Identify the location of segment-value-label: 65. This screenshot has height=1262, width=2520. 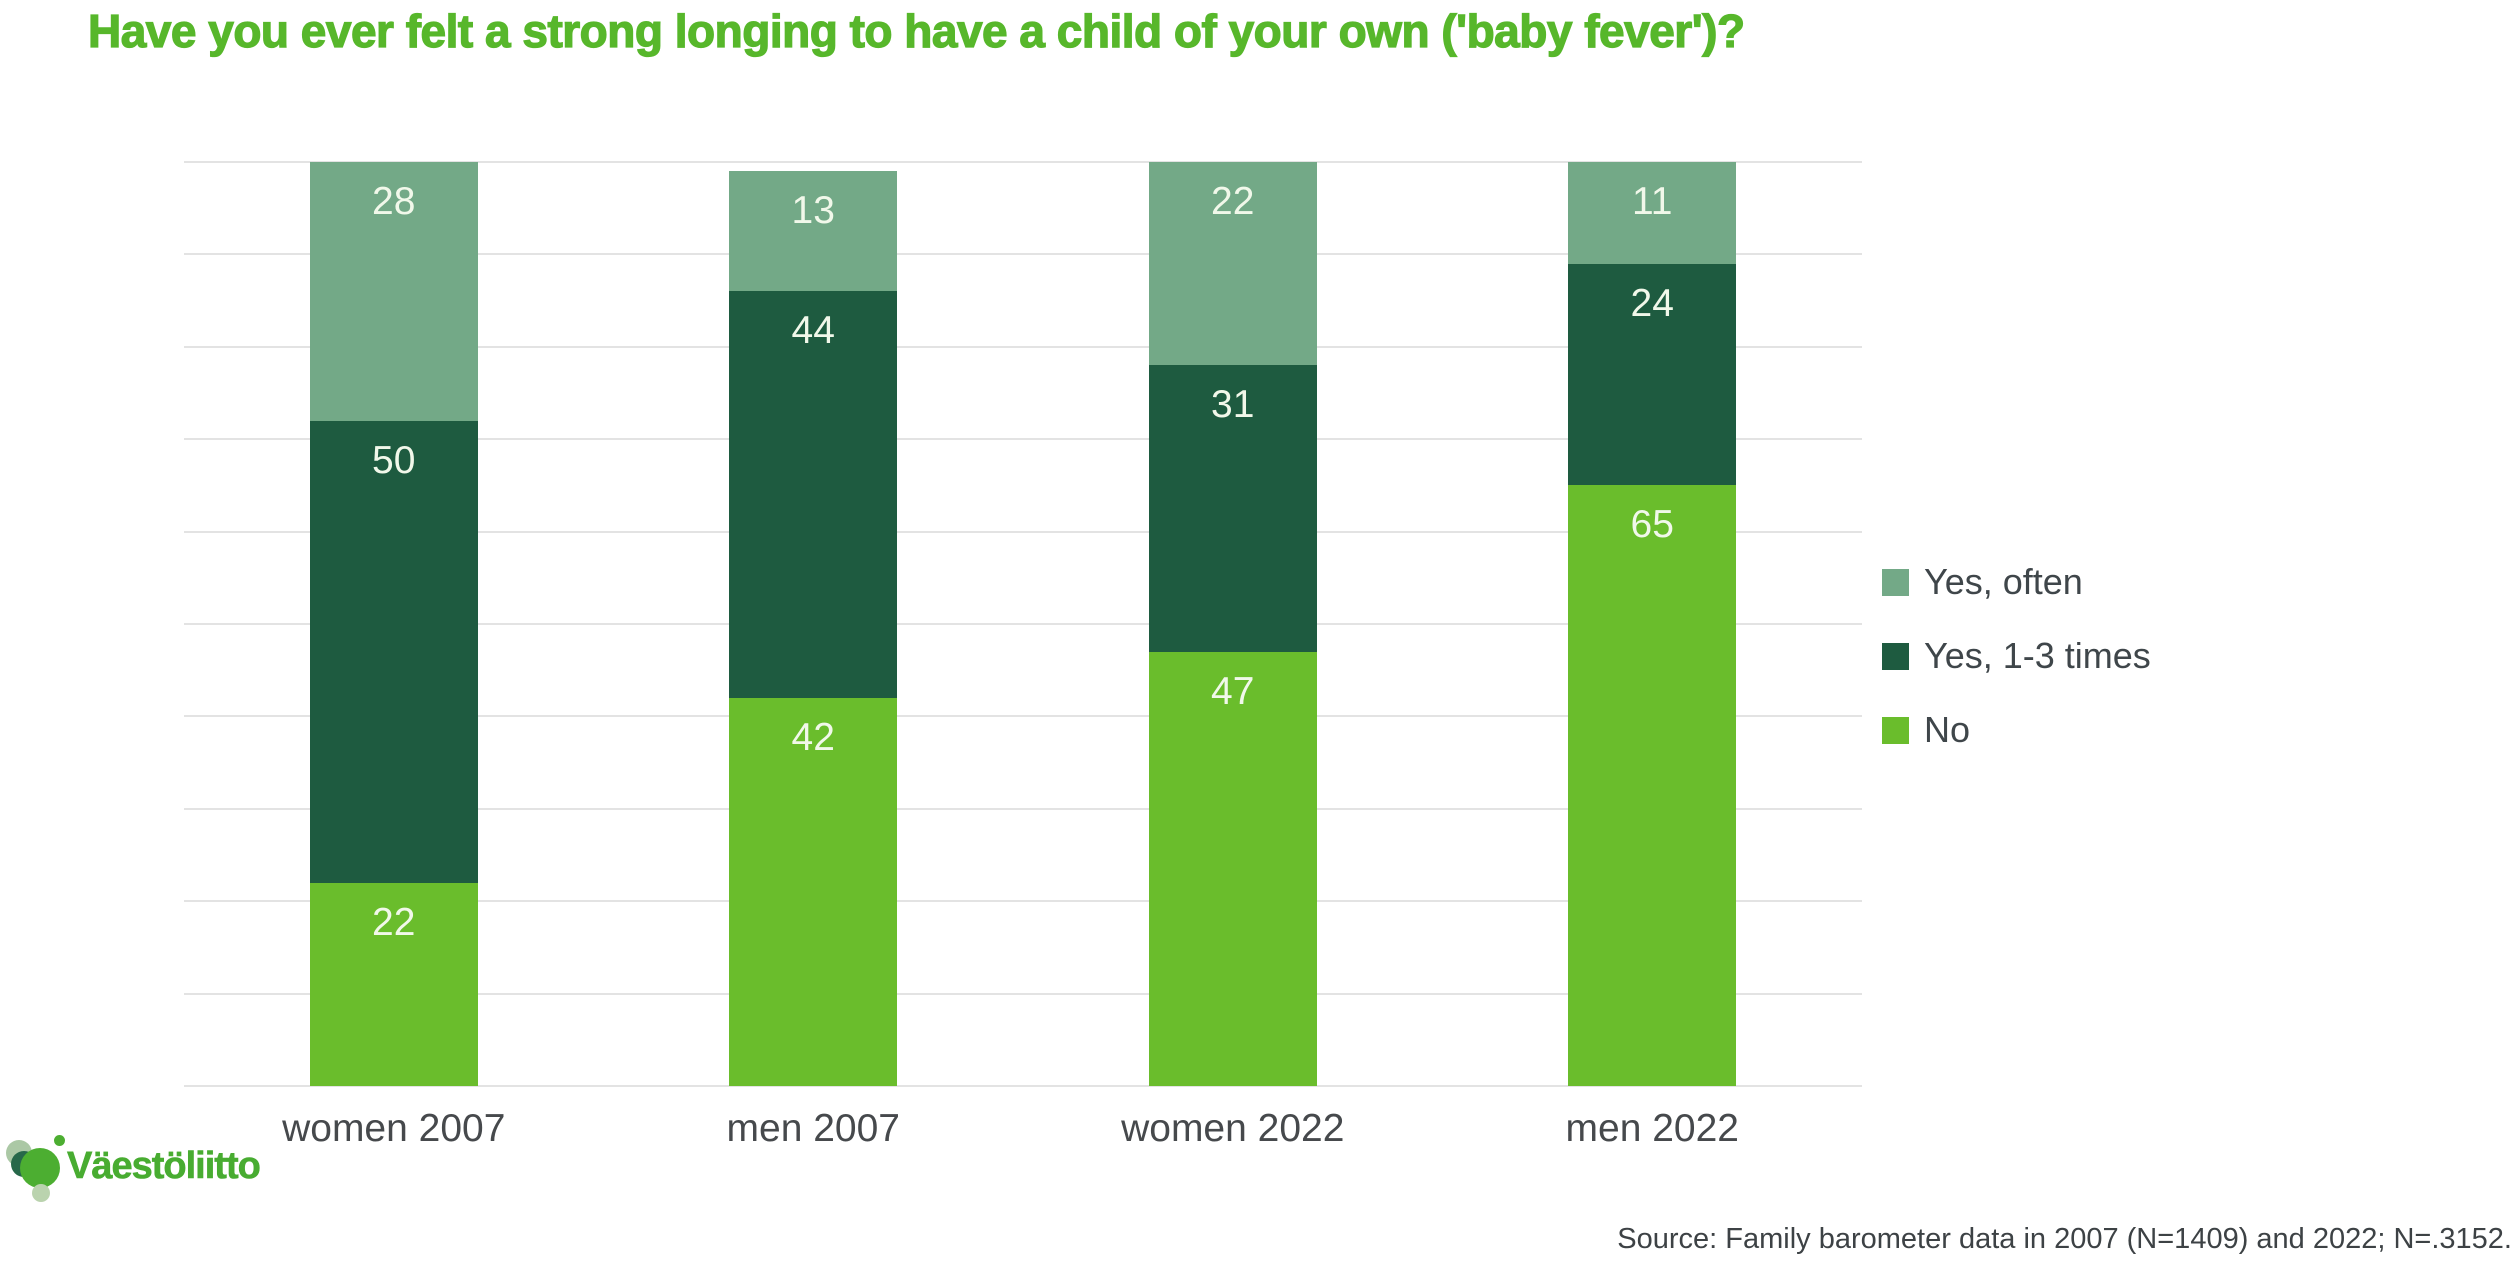
(1652, 525).